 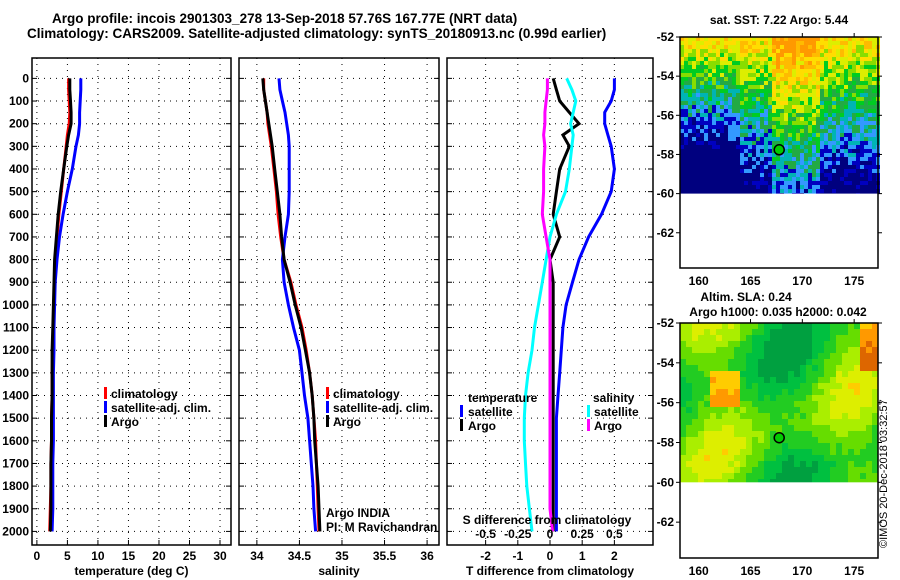 What do you see at coordinates (60, 305) in the screenshot?
I see `series-argo` at bounding box center [60, 305].